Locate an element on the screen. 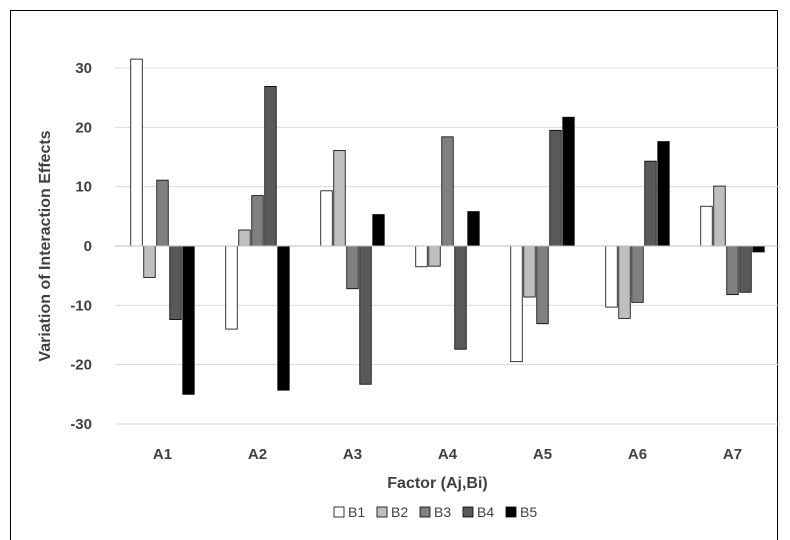 The image size is (790, 540). bar-a2-b1 is located at coordinates (231, 287).